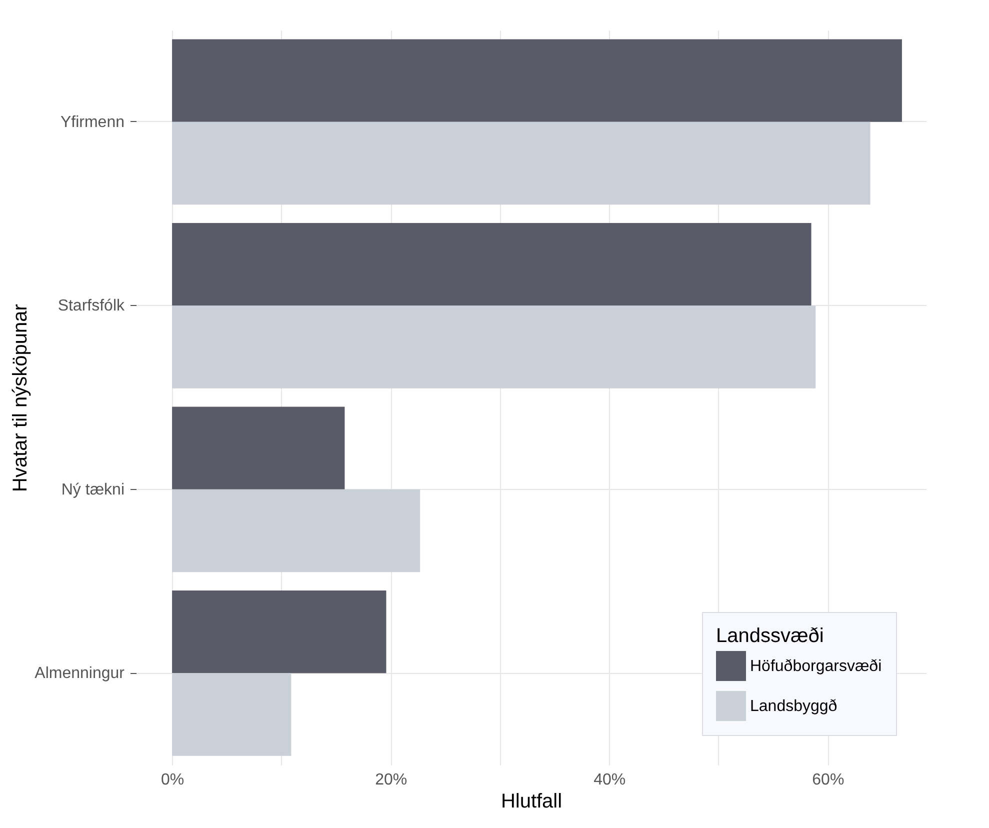 Image resolution: width=989 pixels, height=828 pixels. I want to click on legend-title: Landssvæði, so click(770, 636).